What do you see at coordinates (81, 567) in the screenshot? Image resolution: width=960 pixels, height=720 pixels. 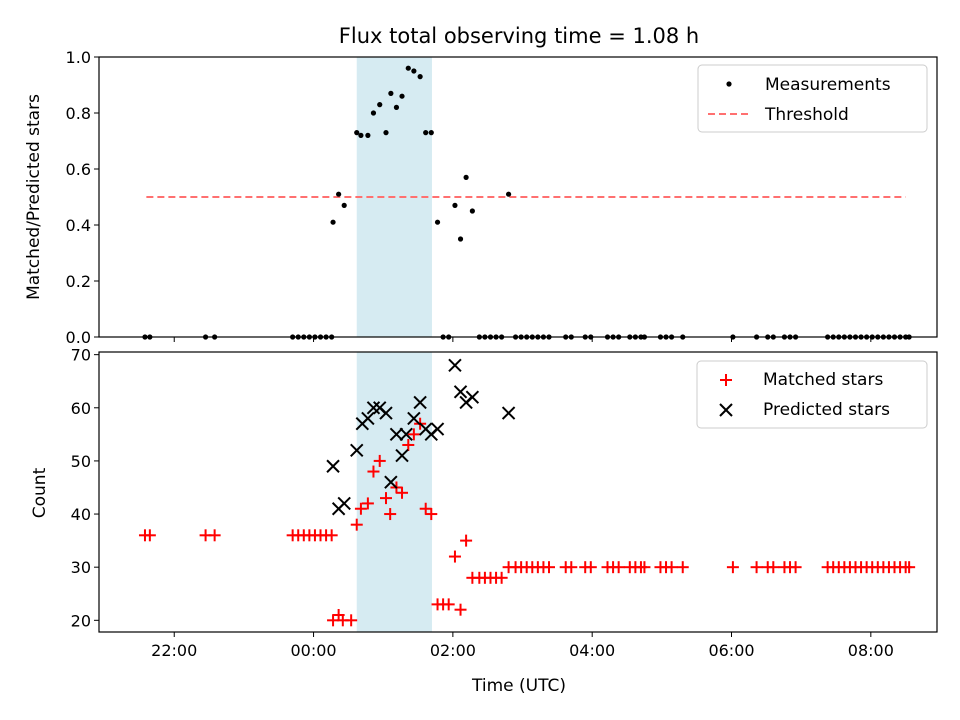 I see `bottom-y-tick-label: 30` at bounding box center [81, 567].